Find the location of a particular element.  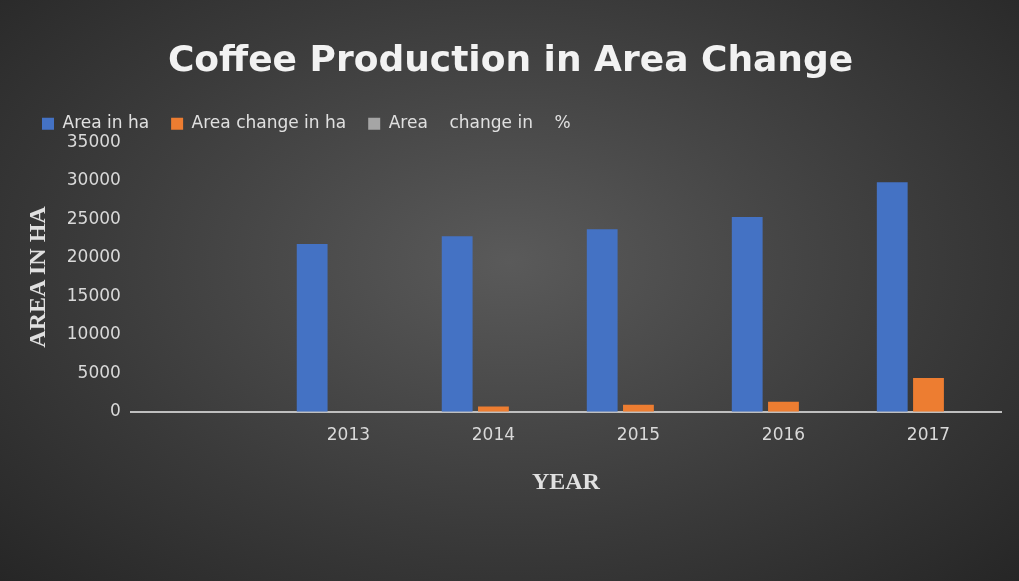

x-tick-label: 2015 is located at coordinates (638, 434).